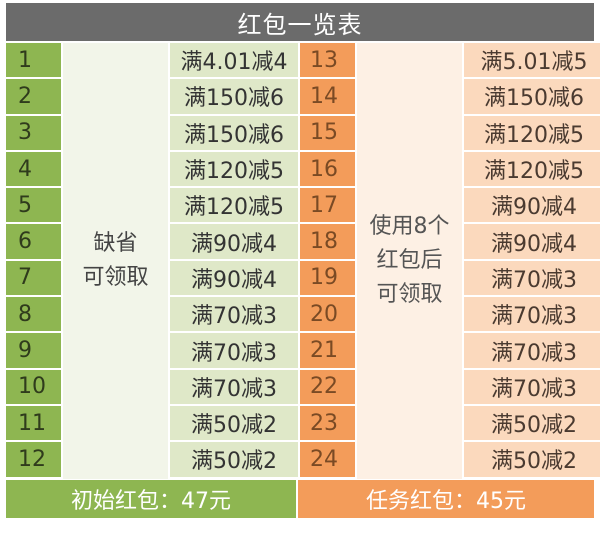 This screenshot has height=550, width=600. What do you see at coordinates (33, 133) in the screenshot?
I see `left-row-number: 3` at bounding box center [33, 133].